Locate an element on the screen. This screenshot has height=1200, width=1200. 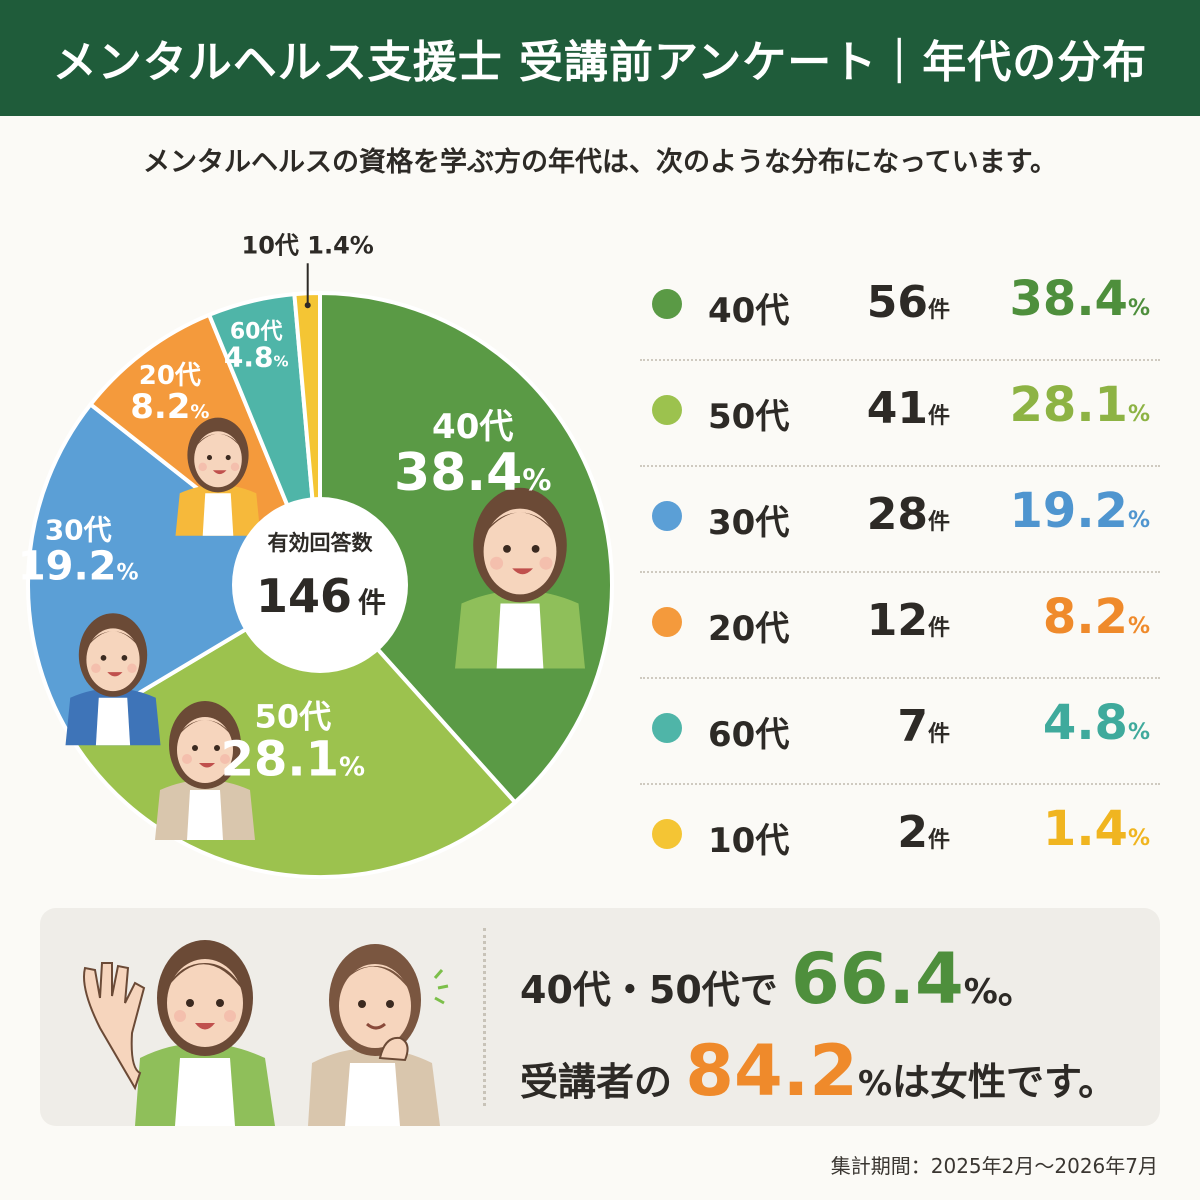
woman-thinking-illustration is located at coordinates (378, 1035).